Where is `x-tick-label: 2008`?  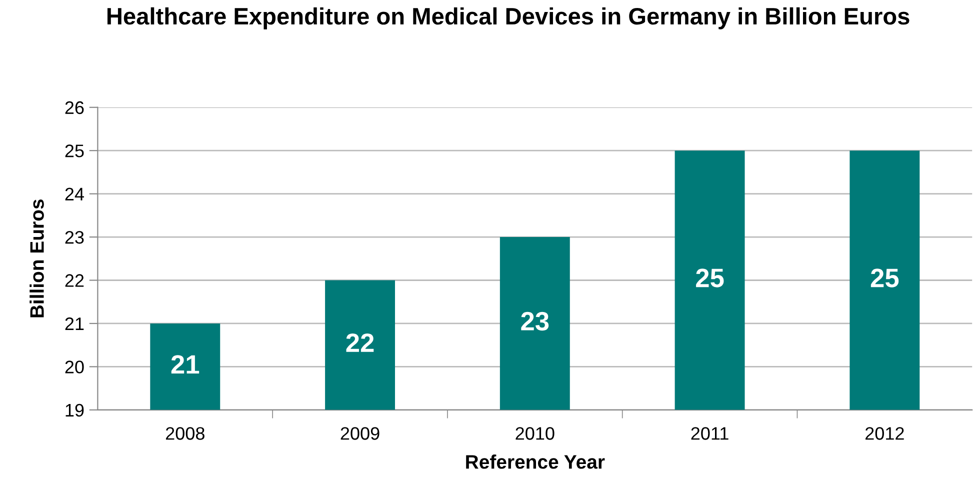
x-tick-label: 2008 is located at coordinates (185, 433).